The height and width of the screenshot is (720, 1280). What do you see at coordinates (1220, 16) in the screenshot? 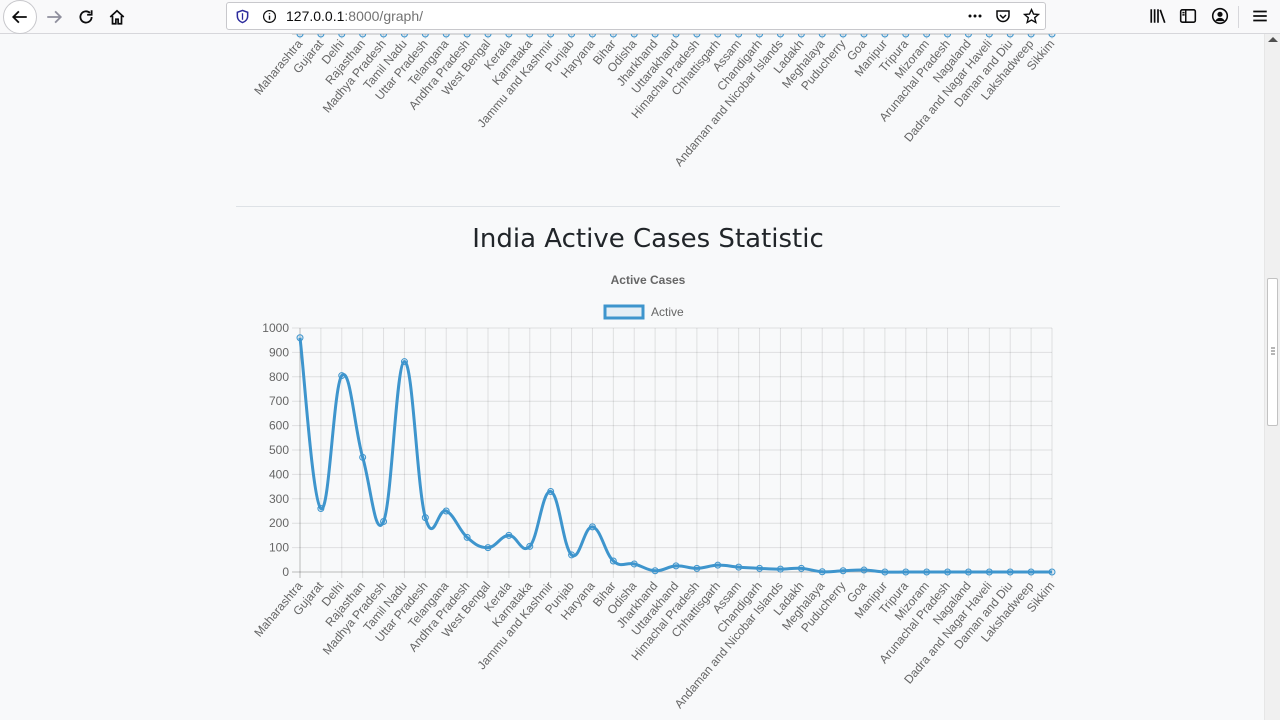
I see `account-icon` at bounding box center [1220, 16].